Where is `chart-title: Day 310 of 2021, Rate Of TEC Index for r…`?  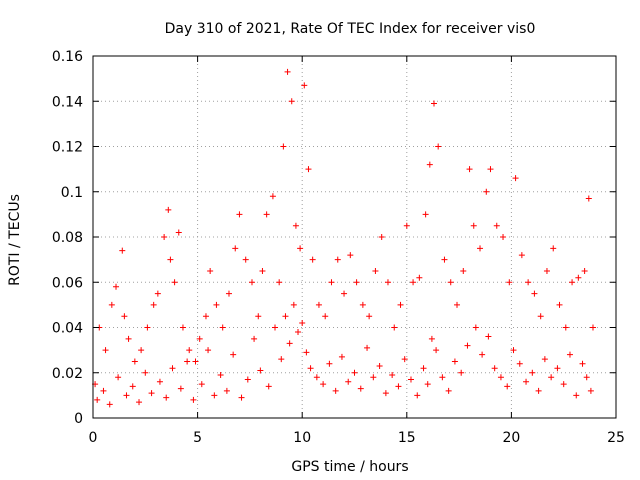 chart-title: Day 310 of 2021, Rate Of TEC Index for r… is located at coordinates (350, 29).